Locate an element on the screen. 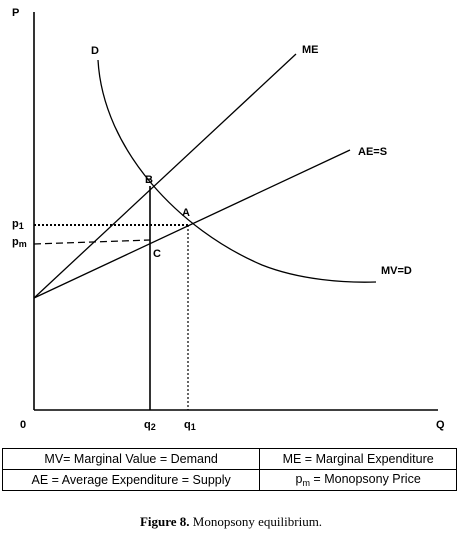 This screenshot has width=462, height=541. legend-me: ME = Marginal Expenditure is located at coordinates (358, 459).